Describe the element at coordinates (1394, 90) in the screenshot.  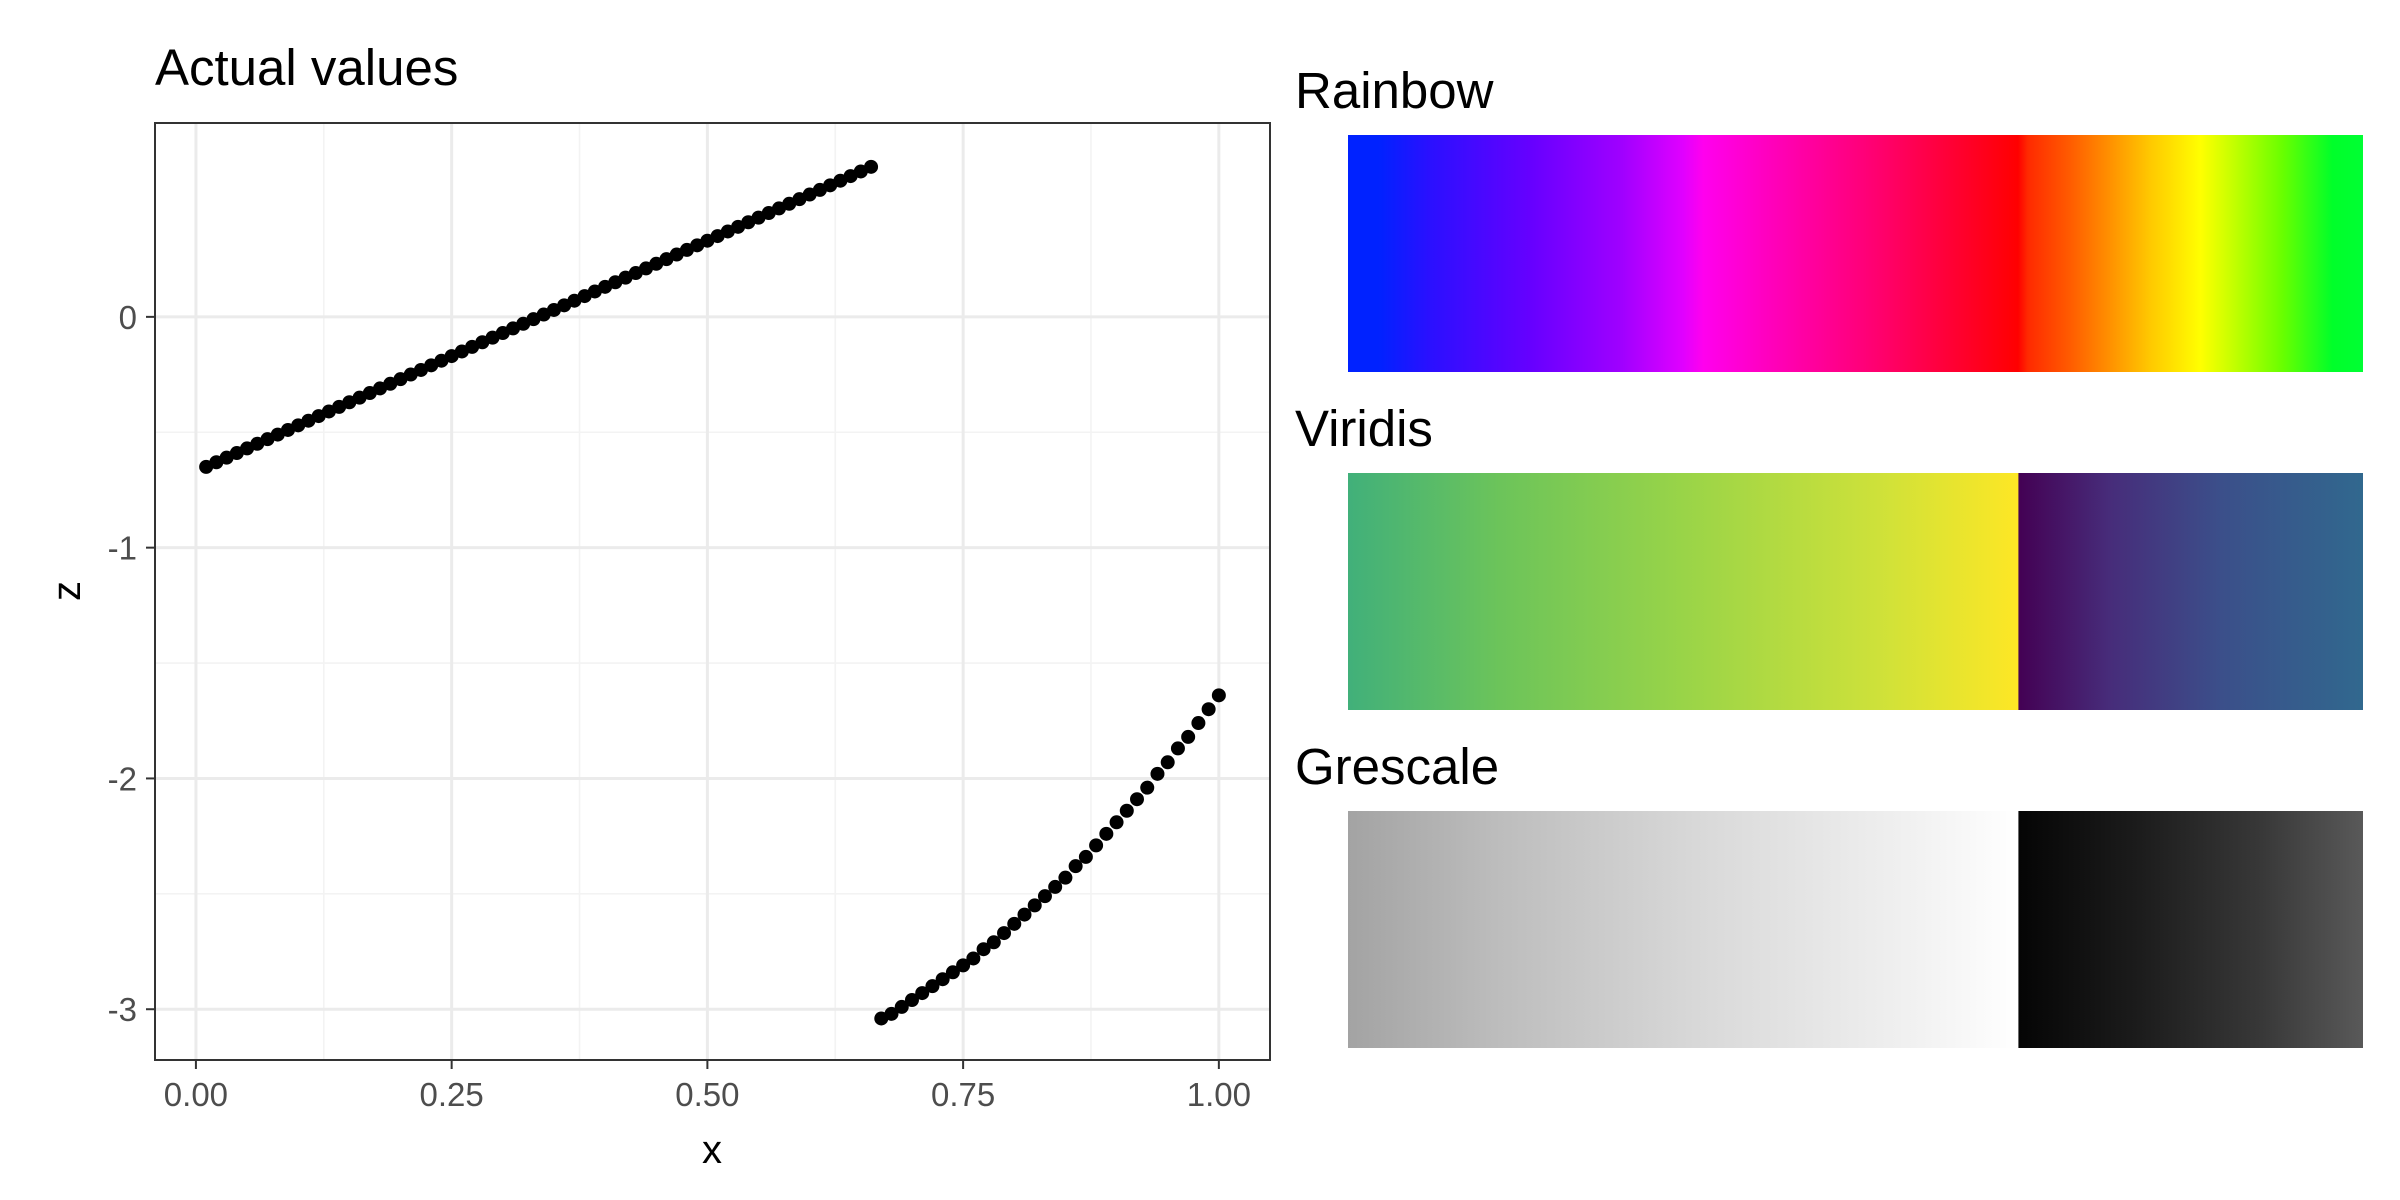
I see `rainbow-title: Rainbow` at that location.